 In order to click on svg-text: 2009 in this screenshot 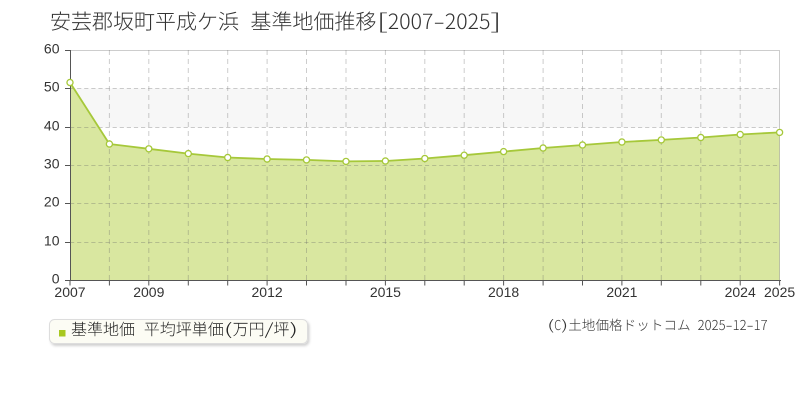, I will do `click(148, 292)`.